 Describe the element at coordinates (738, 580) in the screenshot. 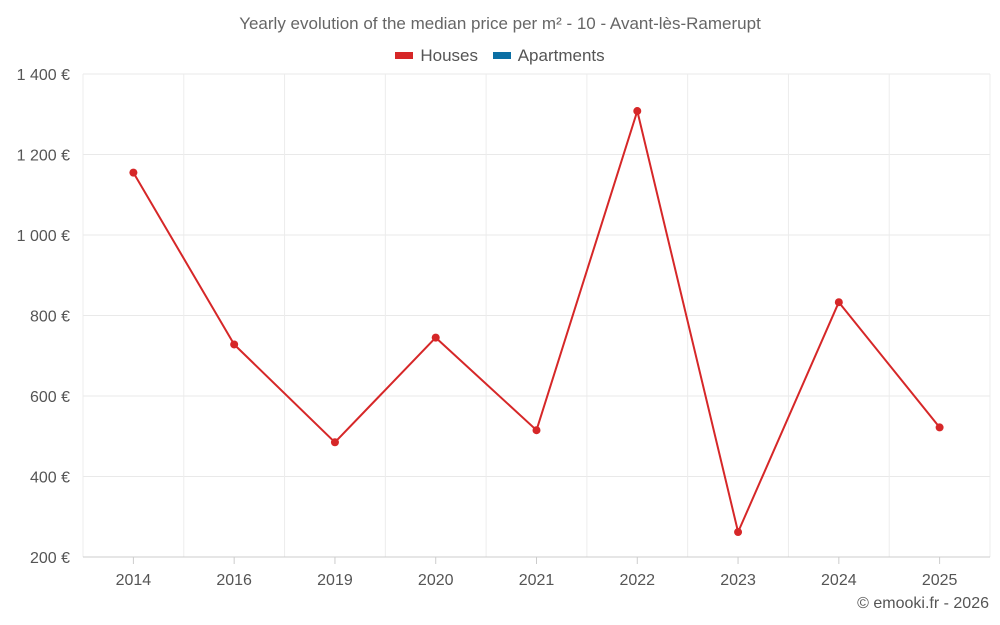

I see `x-tick-label: 2023` at that location.